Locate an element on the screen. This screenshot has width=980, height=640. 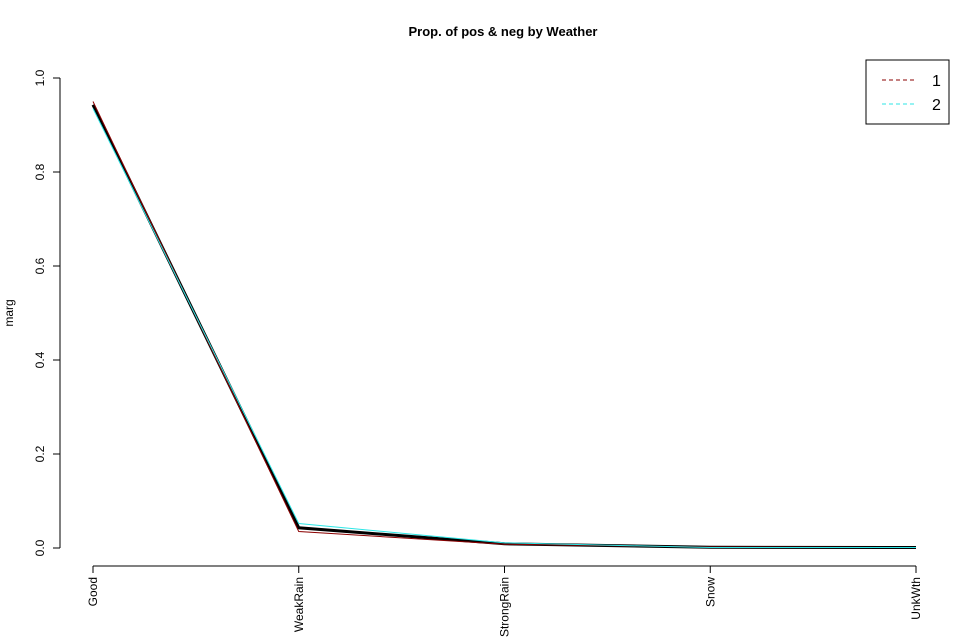
legend: 12 is located at coordinates (907, 92).